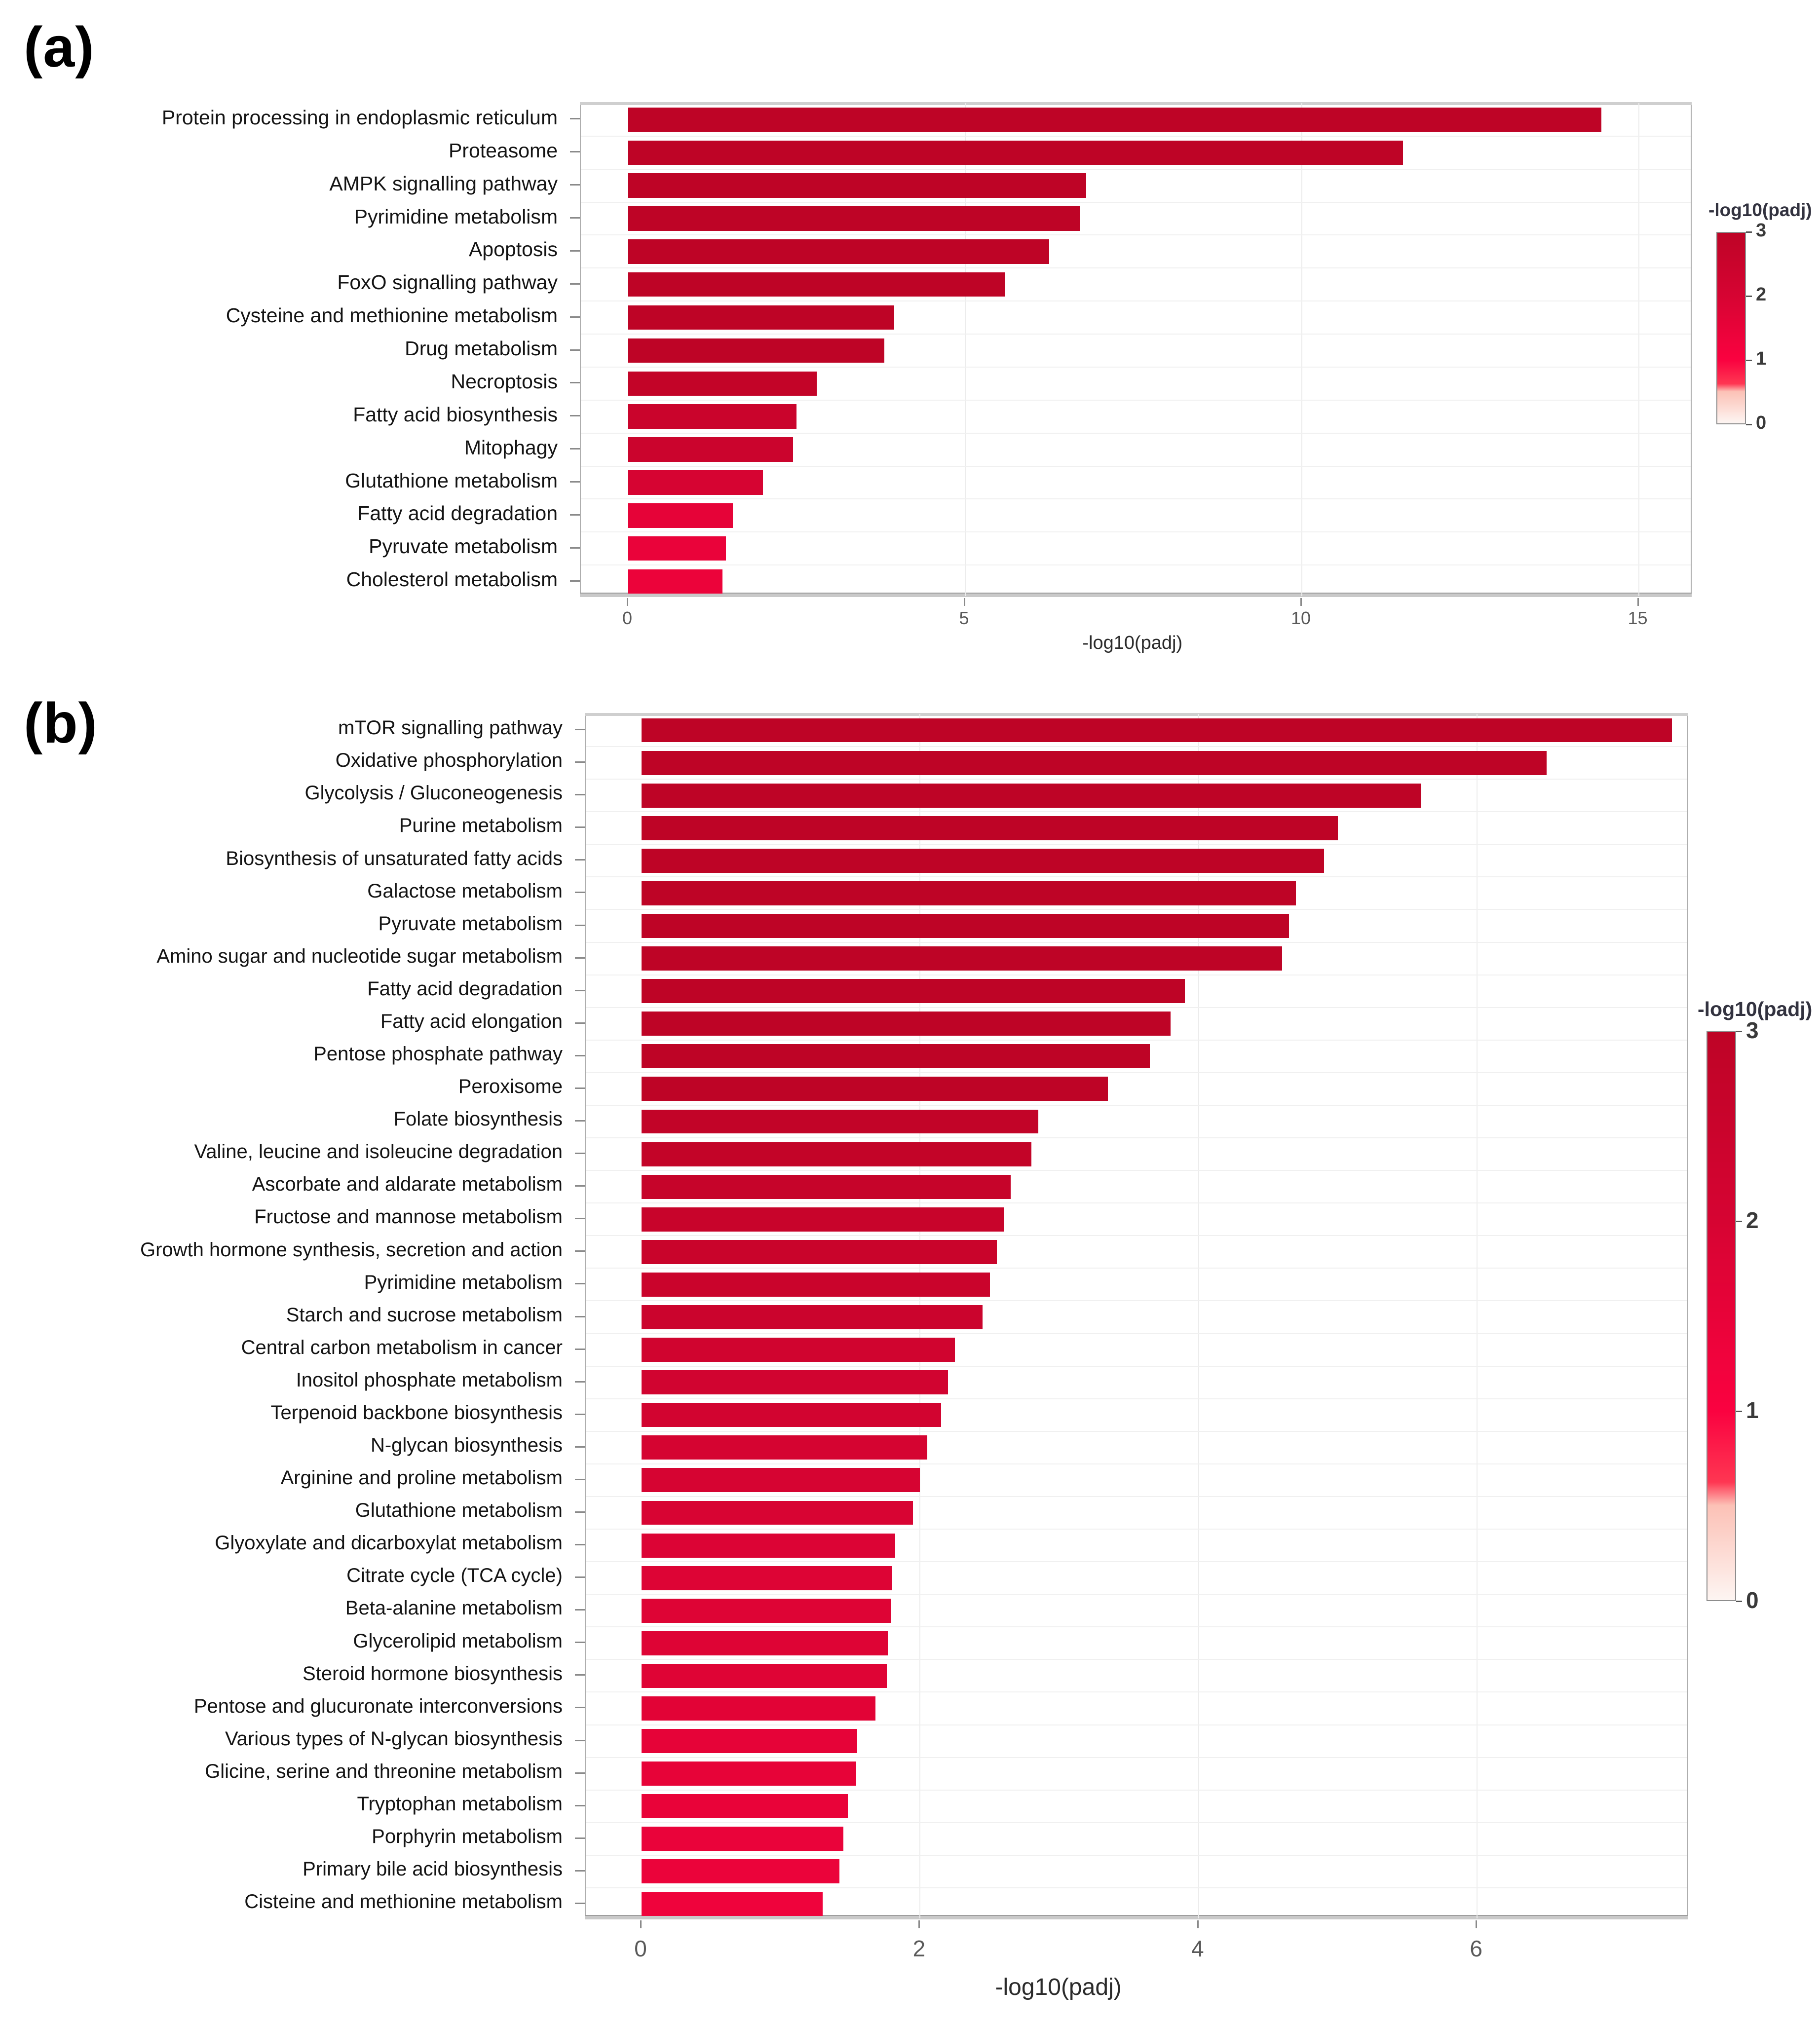  I want to click on category-label: Necroptosis, so click(504, 381).